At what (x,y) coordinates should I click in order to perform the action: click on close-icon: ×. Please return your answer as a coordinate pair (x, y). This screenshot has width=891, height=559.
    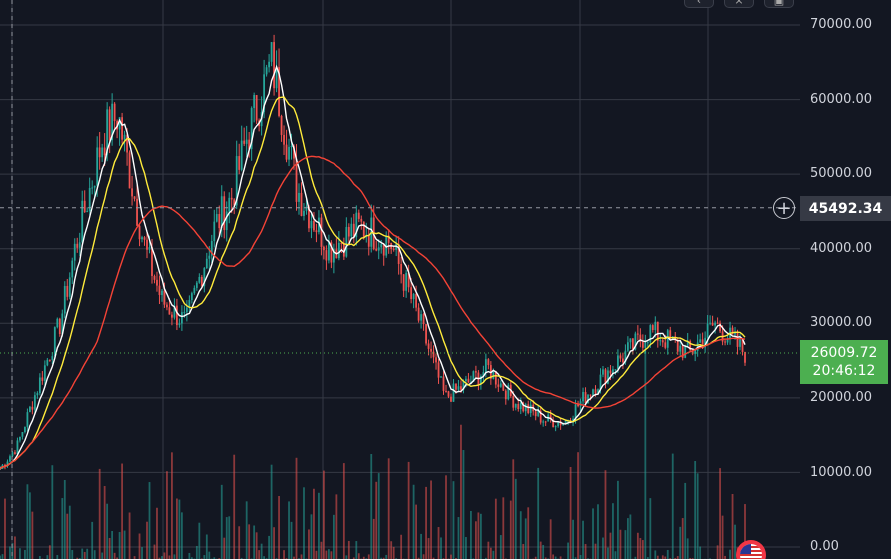
    Looking at the image, I should click on (739, 4).